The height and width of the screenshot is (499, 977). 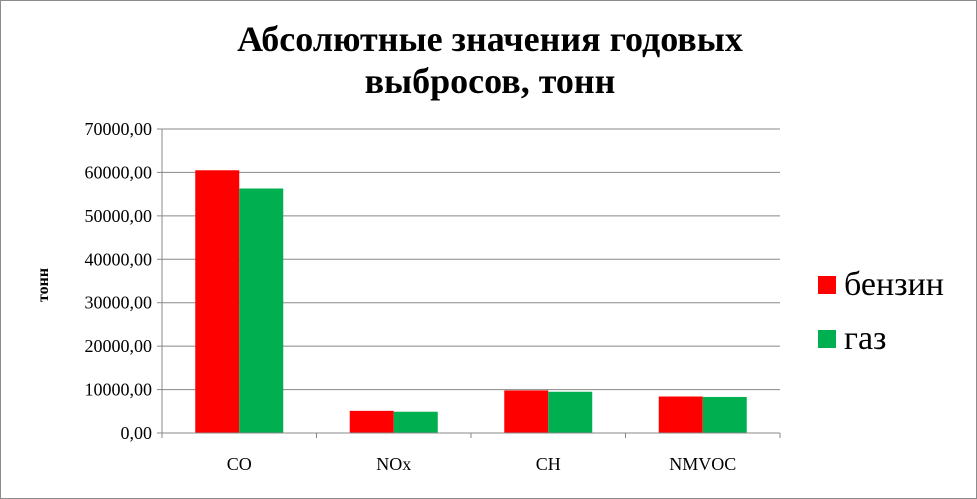 What do you see at coordinates (119, 346) in the screenshot?
I see `y-tick-label: 20000,00` at bounding box center [119, 346].